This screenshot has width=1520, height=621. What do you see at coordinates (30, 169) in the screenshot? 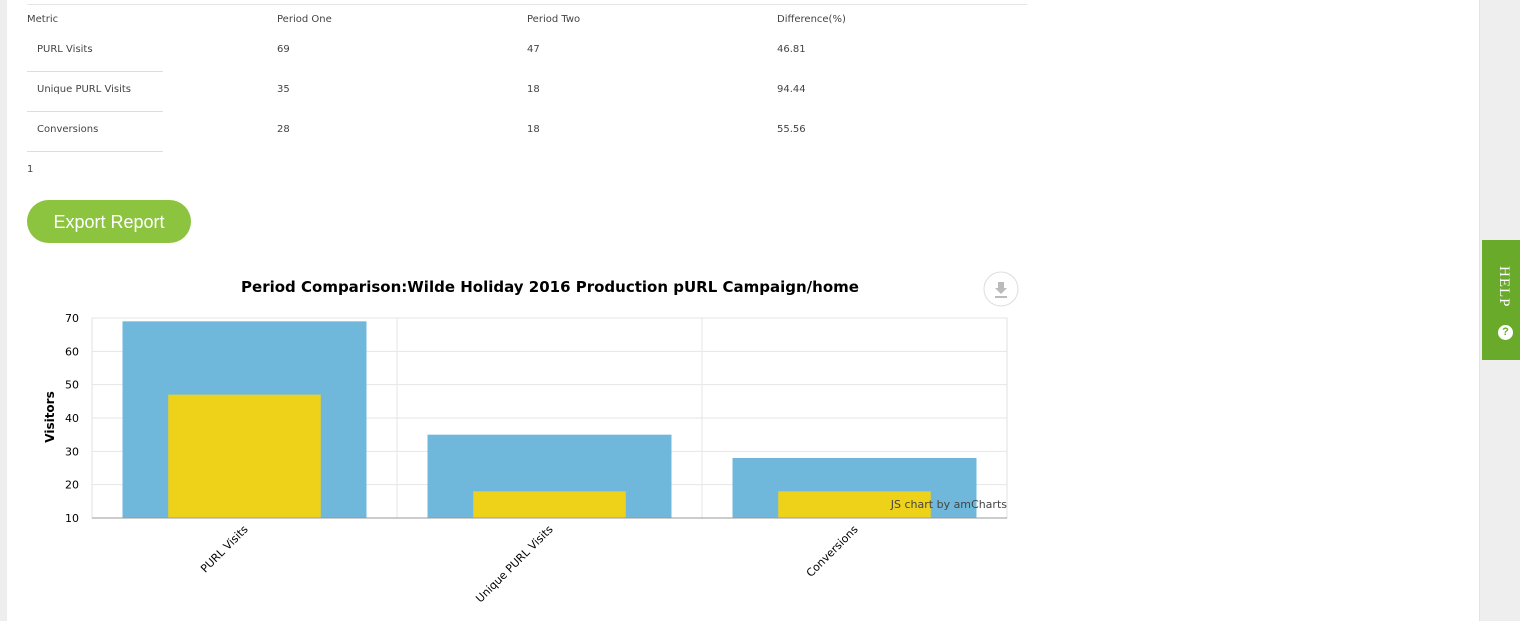
I see `pagination-page: 1` at bounding box center [30, 169].